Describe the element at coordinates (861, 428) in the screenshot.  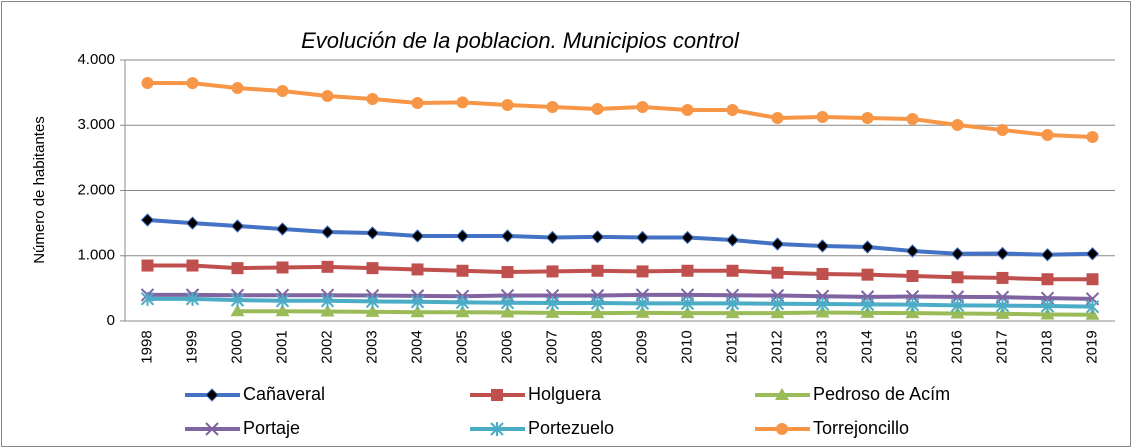
I see `legend-label: Torrejoncillo` at that location.